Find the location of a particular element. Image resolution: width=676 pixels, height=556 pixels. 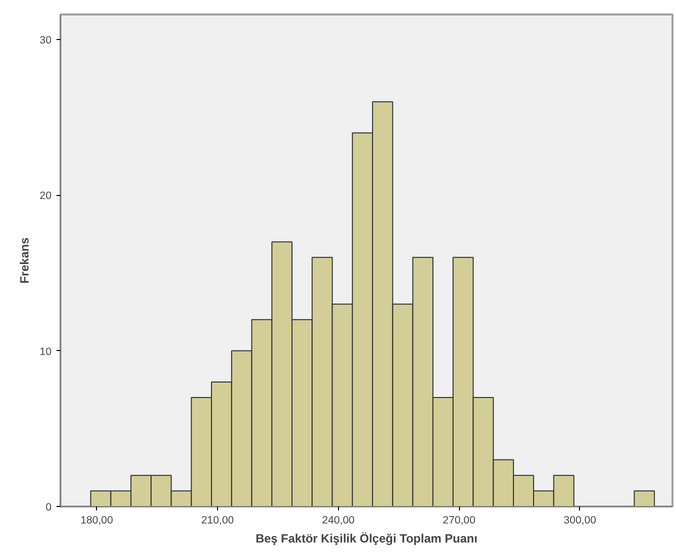

y-tick-label: 10 is located at coordinates (46, 352).